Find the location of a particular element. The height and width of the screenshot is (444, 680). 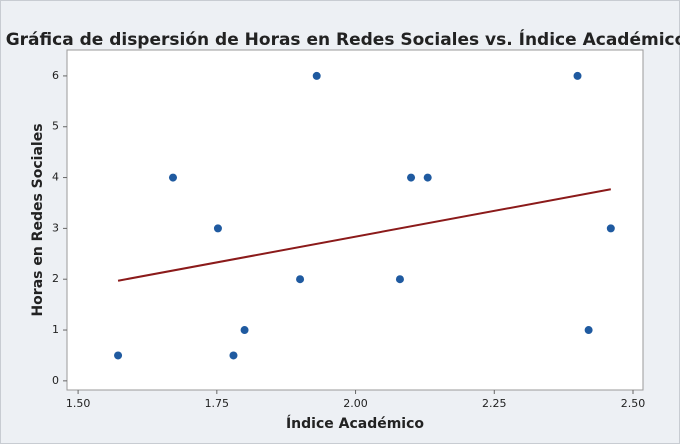

x-axis-label: Índice Académico is located at coordinates (355, 423).